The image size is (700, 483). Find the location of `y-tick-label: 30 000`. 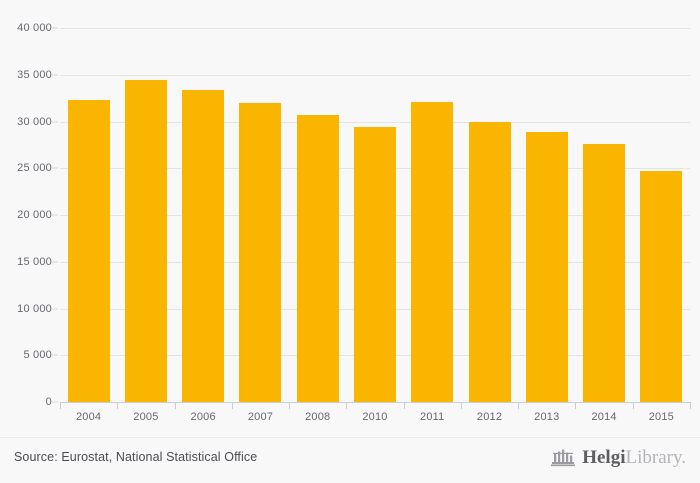

y-tick-label: 30 000 is located at coordinates (34, 121).